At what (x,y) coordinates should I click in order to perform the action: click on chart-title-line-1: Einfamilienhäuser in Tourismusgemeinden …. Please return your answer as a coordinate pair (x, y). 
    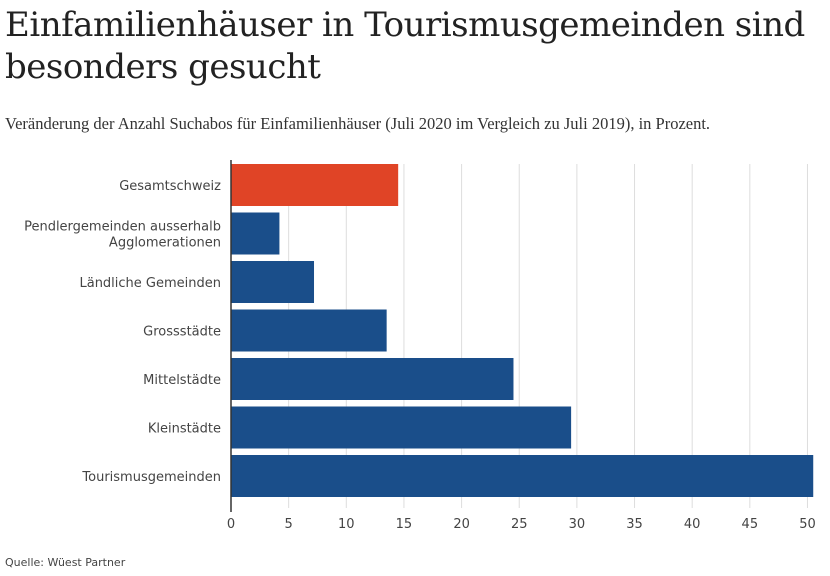
    Looking at the image, I should click on (405, 25).